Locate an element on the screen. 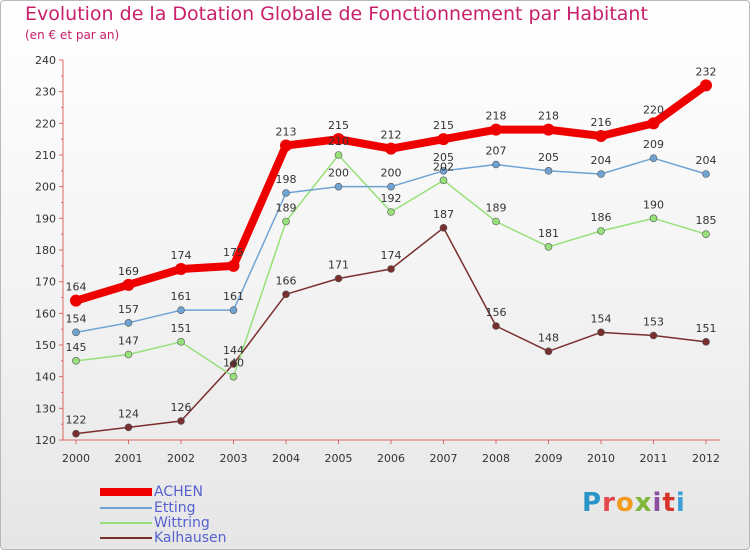 The image size is (750, 550). data-label: 148 is located at coordinates (548, 337).